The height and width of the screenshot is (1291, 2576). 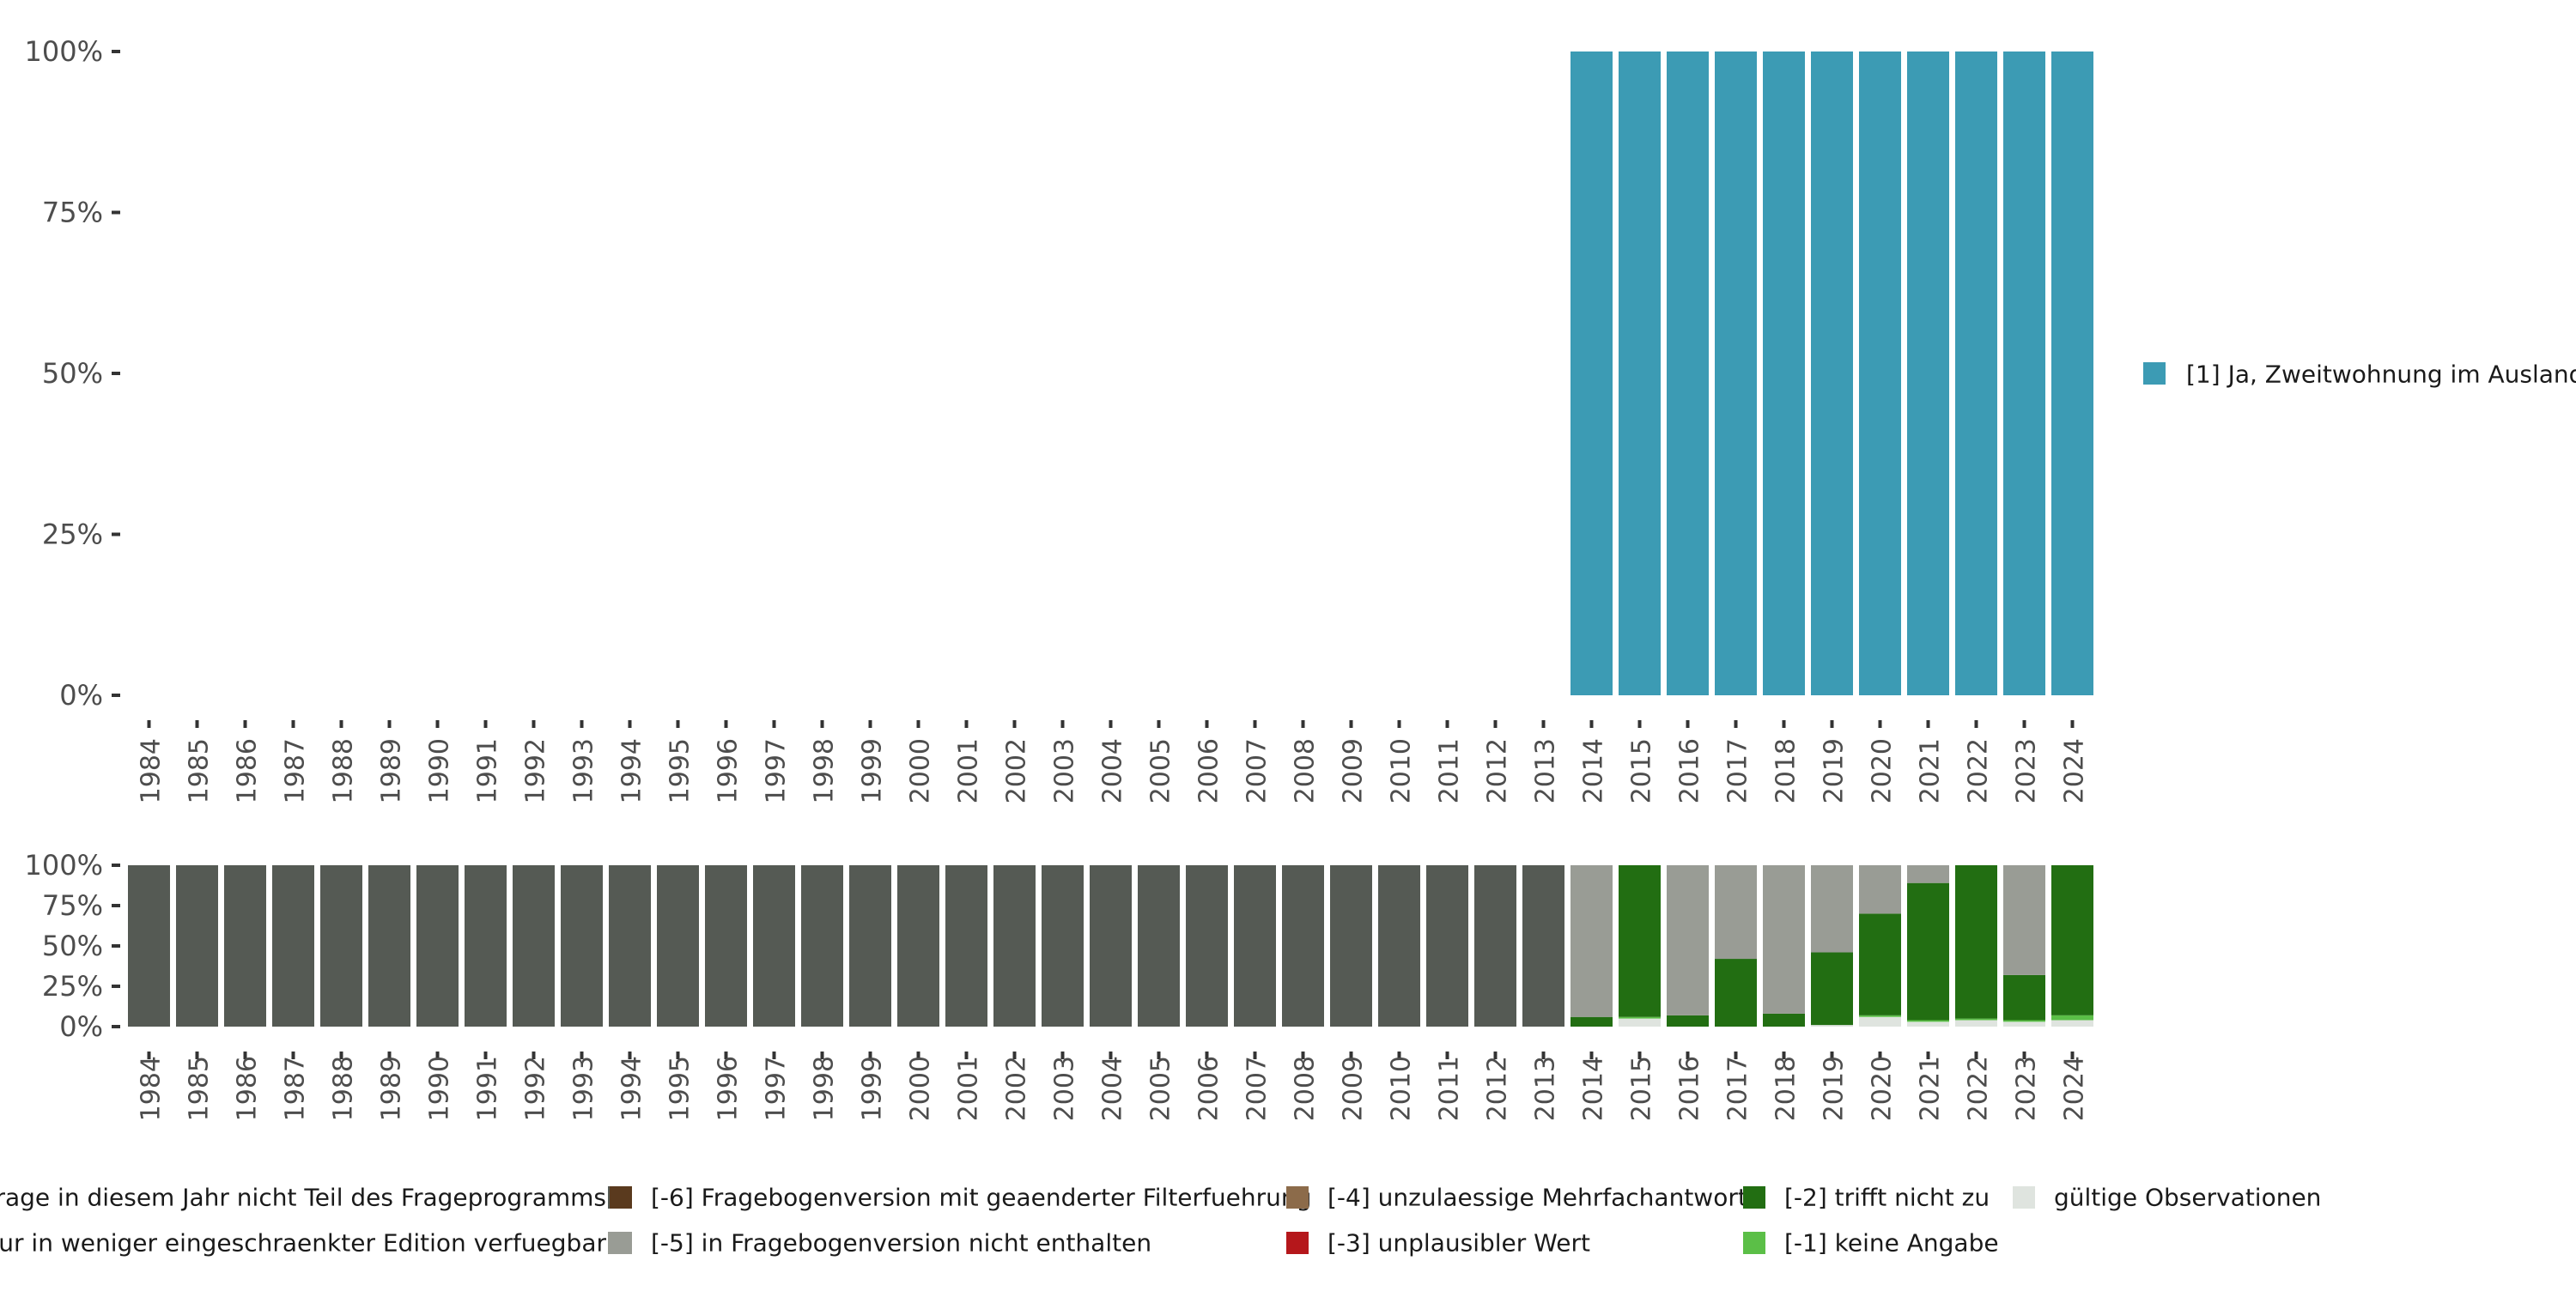 What do you see at coordinates (438, 946) in the screenshot?
I see `bottom-bar-1990` at bounding box center [438, 946].